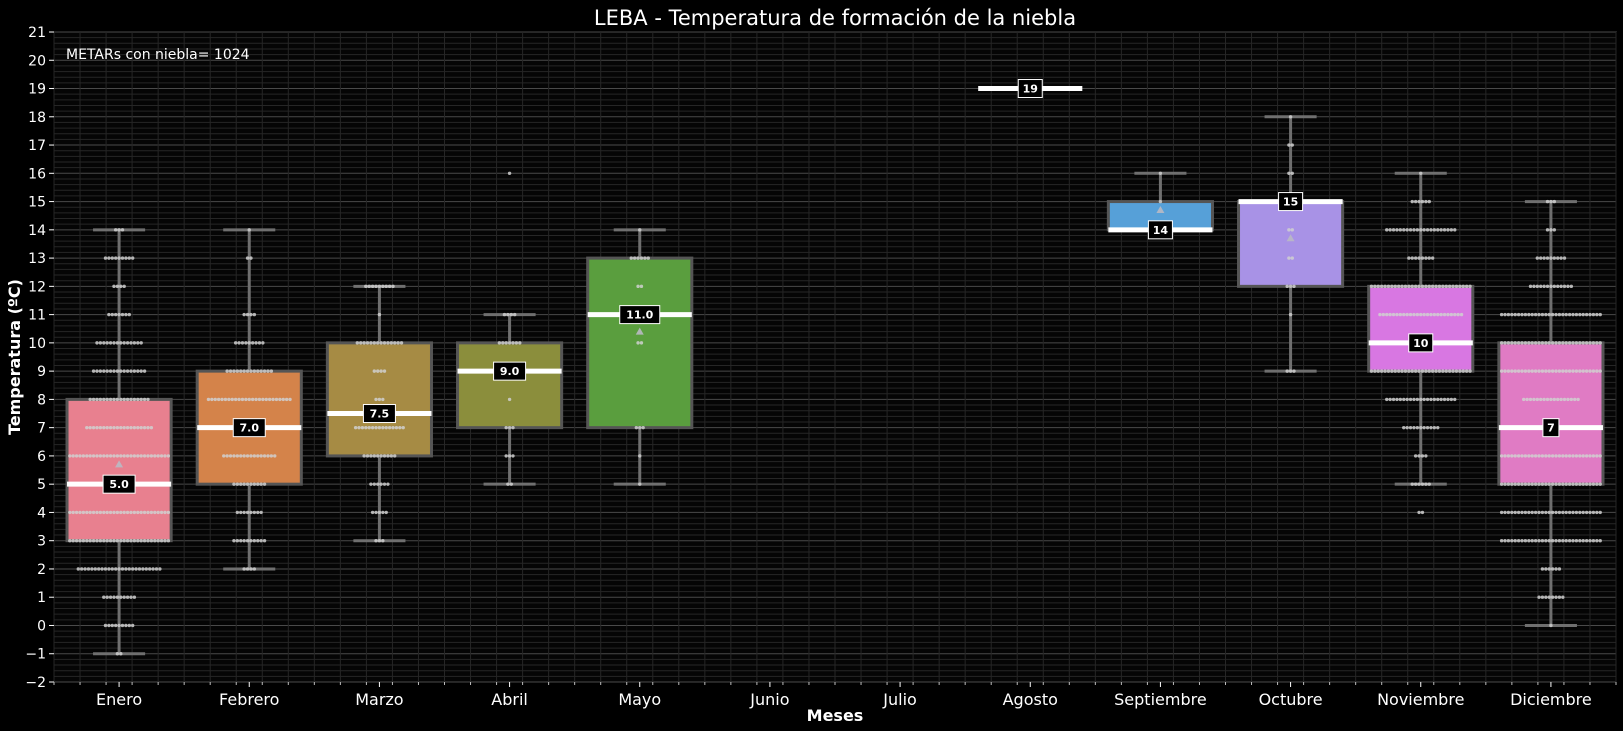 The image size is (1623, 731). Describe the element at coordinates (1030, 89) in the screenshot. I see `median-label: 19` at that location.